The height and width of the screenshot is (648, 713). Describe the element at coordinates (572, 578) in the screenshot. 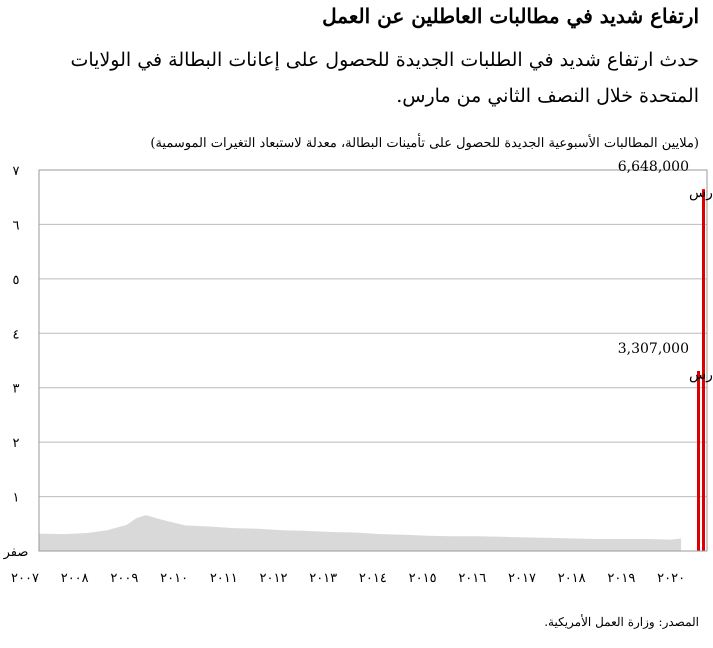

I see `x-tick-label-2018: ٢٠١٨` at that location.